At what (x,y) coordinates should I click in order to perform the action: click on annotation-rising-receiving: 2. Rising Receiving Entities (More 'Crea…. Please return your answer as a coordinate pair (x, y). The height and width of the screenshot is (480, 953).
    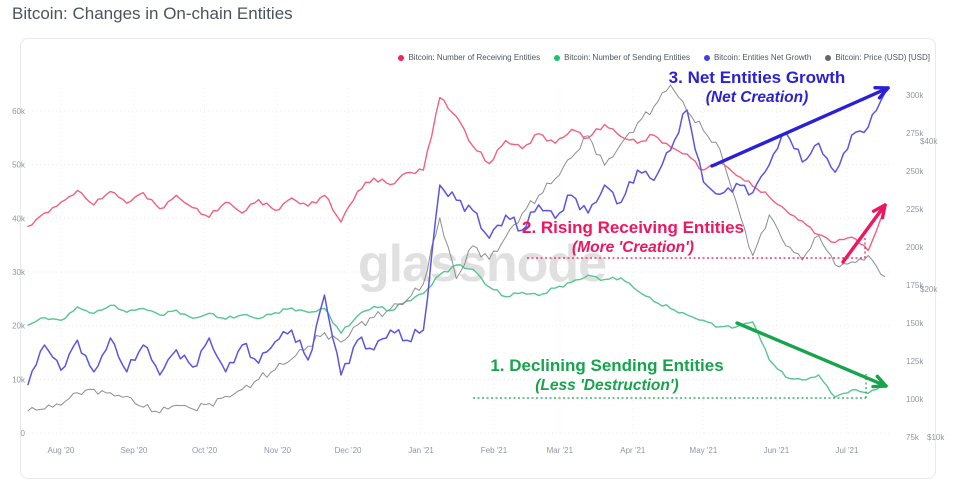
    Looking at the image, I should click on (633, 238).